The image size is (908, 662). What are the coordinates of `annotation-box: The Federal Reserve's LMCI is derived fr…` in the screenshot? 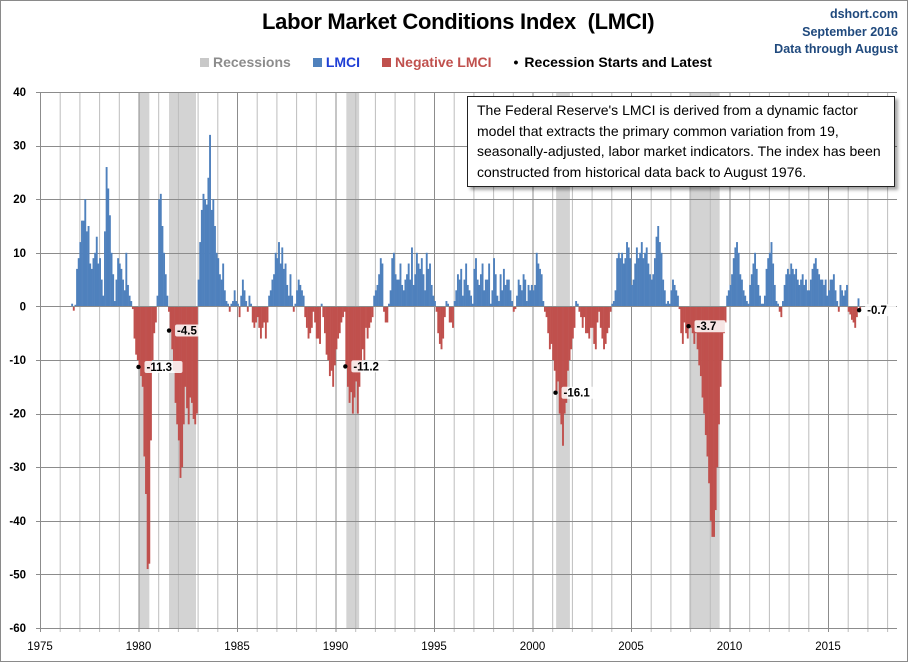 It's located at (681, 141).